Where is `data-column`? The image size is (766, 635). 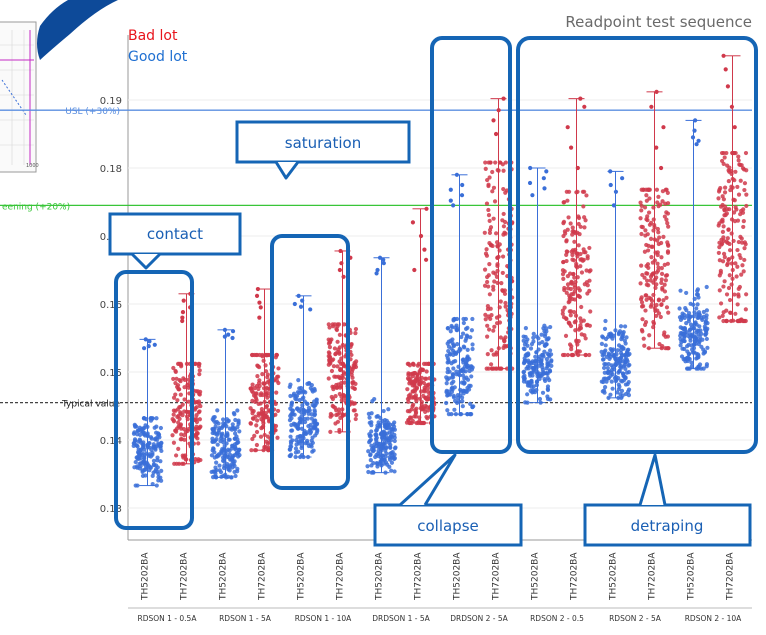 data-column is located at coordinates (654, 220).